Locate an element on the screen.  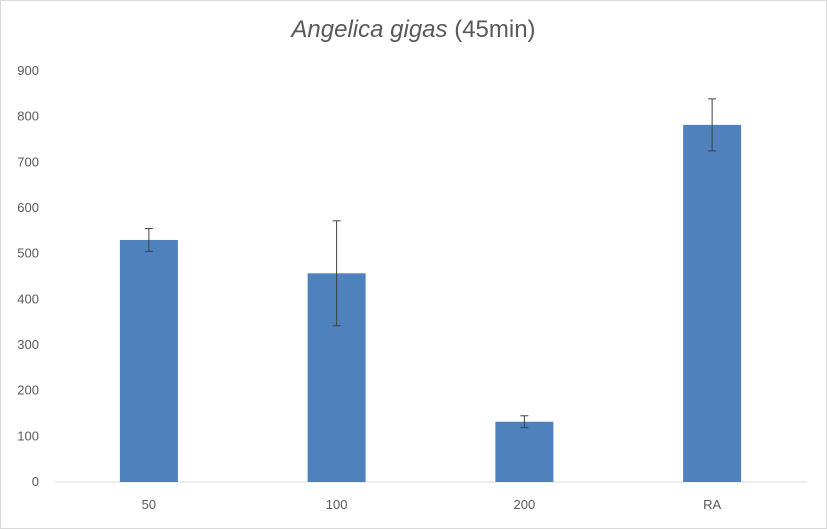
chart-title-rest: (45min) is located at coordinates (491, 29).